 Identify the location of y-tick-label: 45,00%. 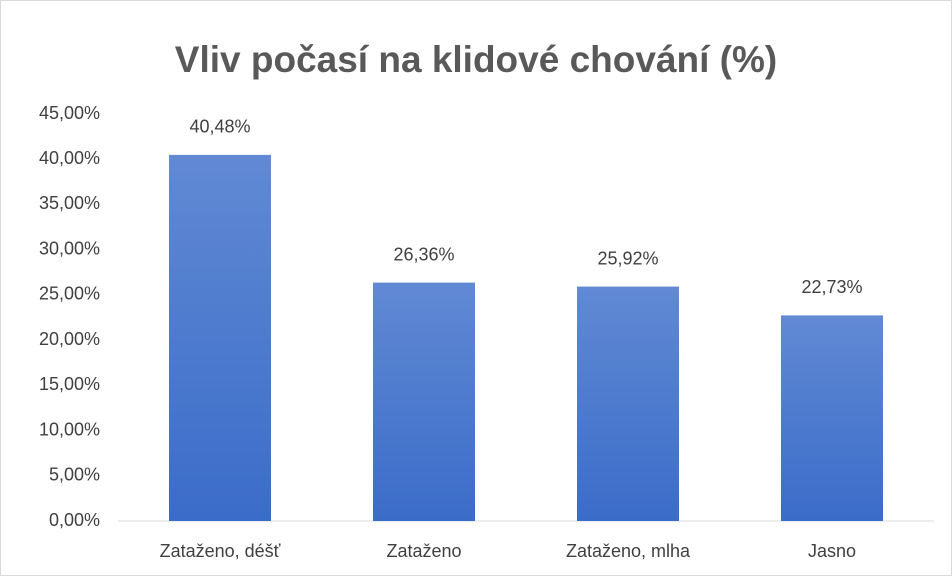
(69, 113).